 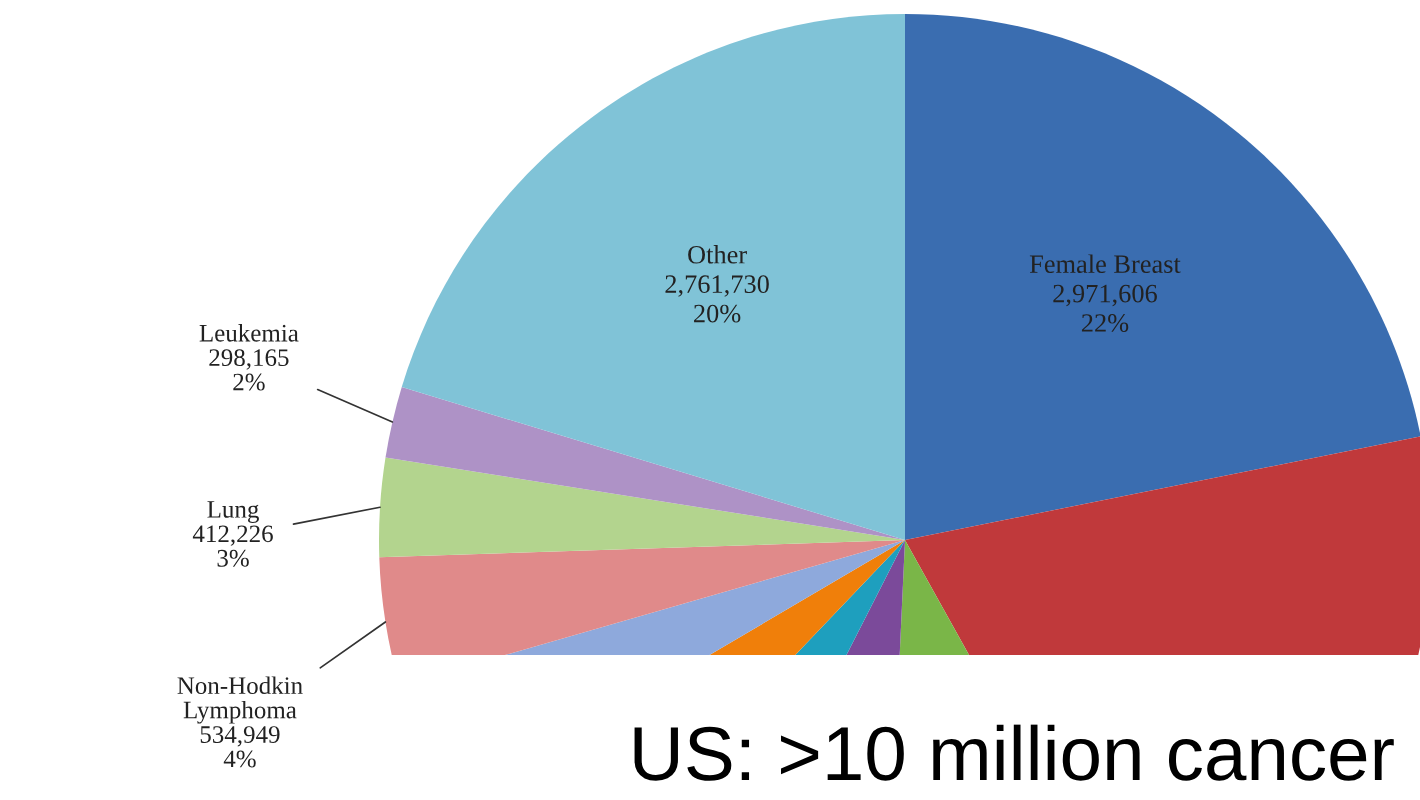 What do you see at coordinates (717, 299) in the screenshot?
I see `data-label: 2,761,730 20%` at bounding box center [717, 299].